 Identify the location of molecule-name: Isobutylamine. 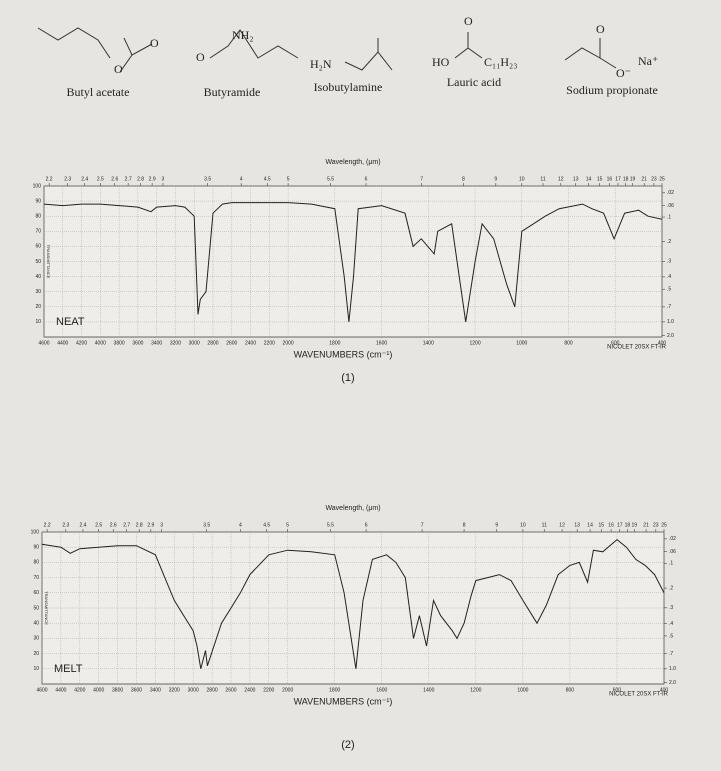
(348, 87).